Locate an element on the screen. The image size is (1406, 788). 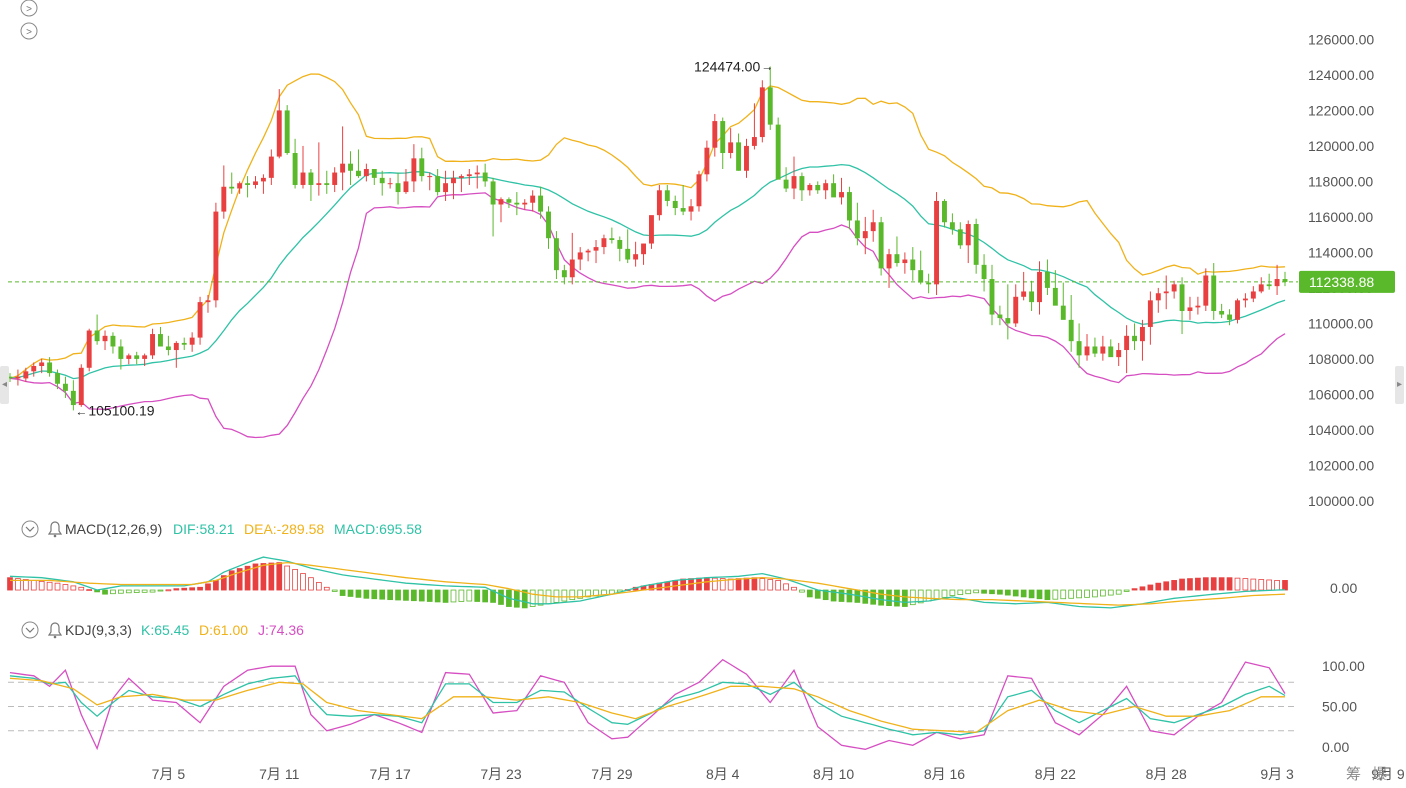
low-arrow-icon: ← is located at coordinates (81, 411).